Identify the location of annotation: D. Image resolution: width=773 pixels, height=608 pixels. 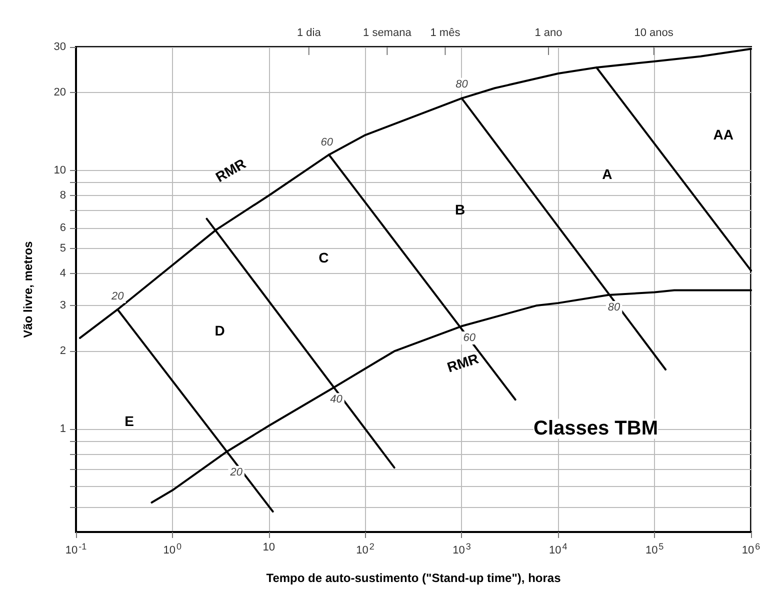
(219, 330).